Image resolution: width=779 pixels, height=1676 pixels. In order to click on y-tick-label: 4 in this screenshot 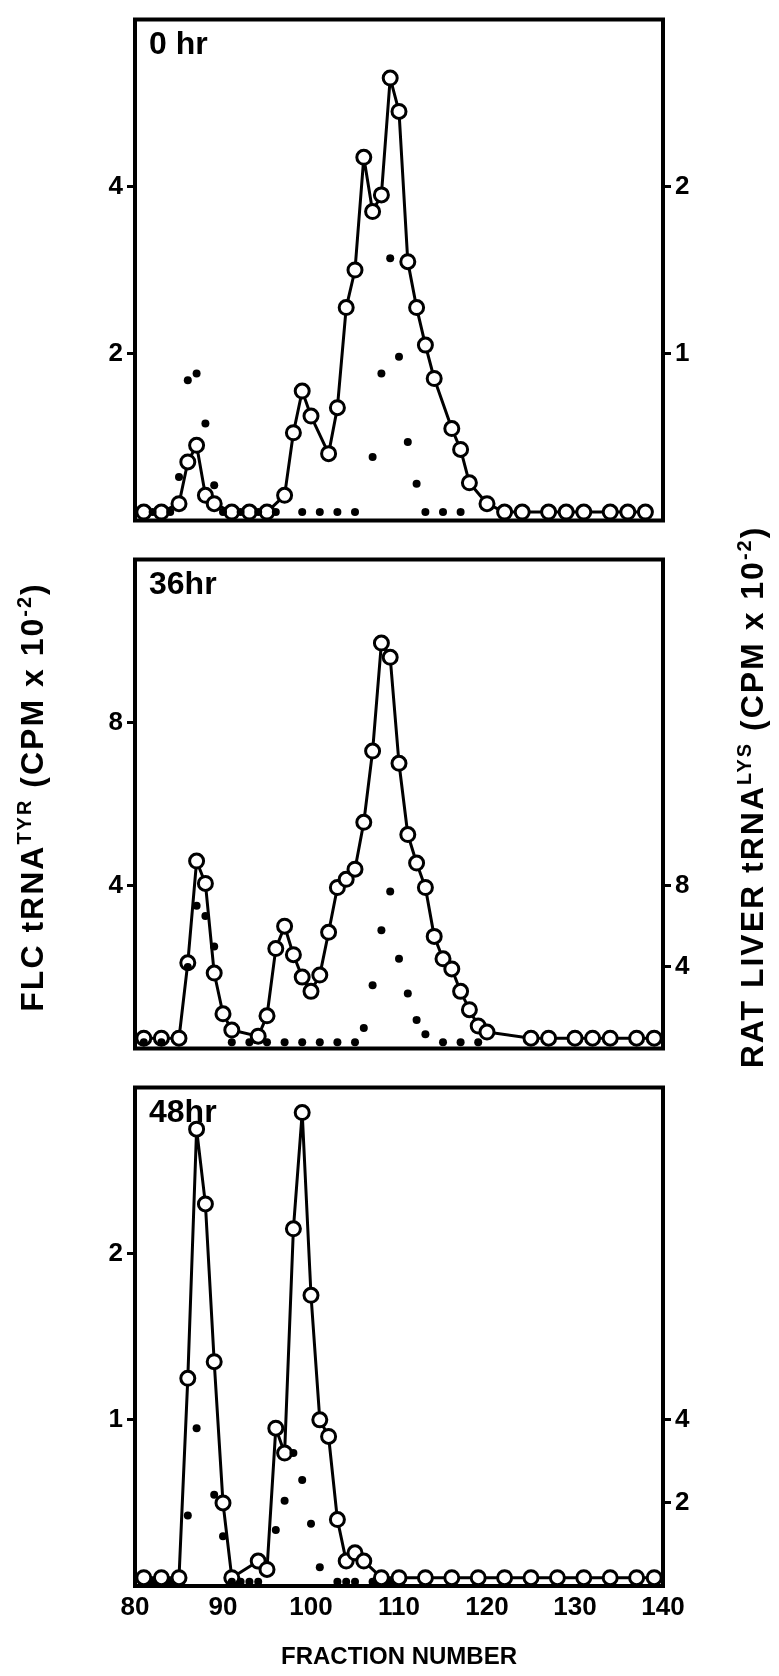, I will do `click(116, 883)`.